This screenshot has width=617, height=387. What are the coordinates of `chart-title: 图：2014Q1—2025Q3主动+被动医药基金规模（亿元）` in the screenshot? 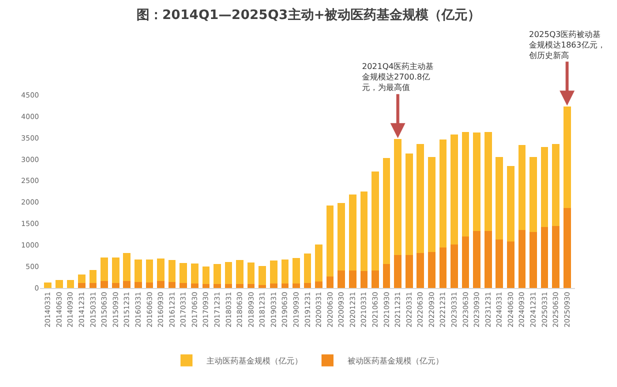 It's located at (308, 14).